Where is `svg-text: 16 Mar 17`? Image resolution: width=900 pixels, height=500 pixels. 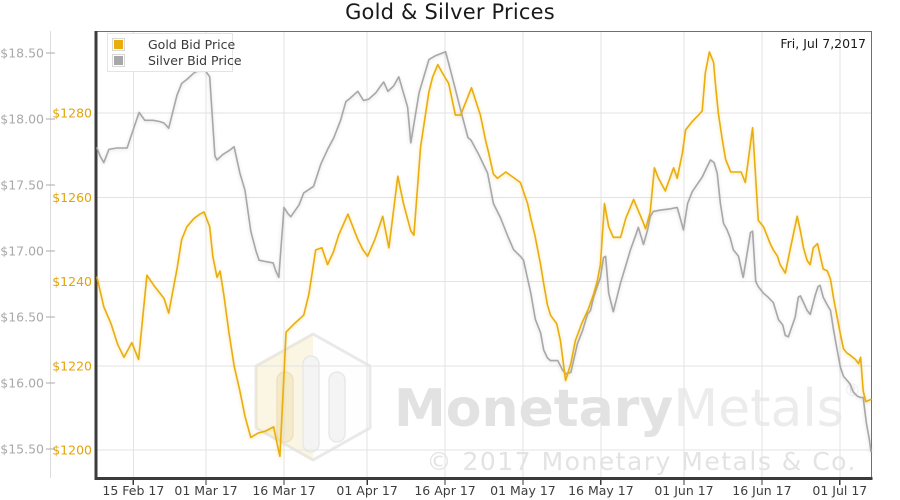
svg-text: 16 Mar 17 is located at coordinates (283, 490).